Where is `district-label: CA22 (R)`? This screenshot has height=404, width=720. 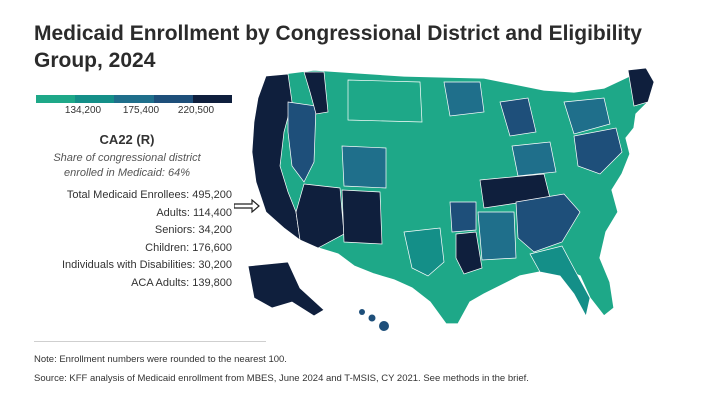
district-label: CA22 (R) is located at coordinates (127, 139).